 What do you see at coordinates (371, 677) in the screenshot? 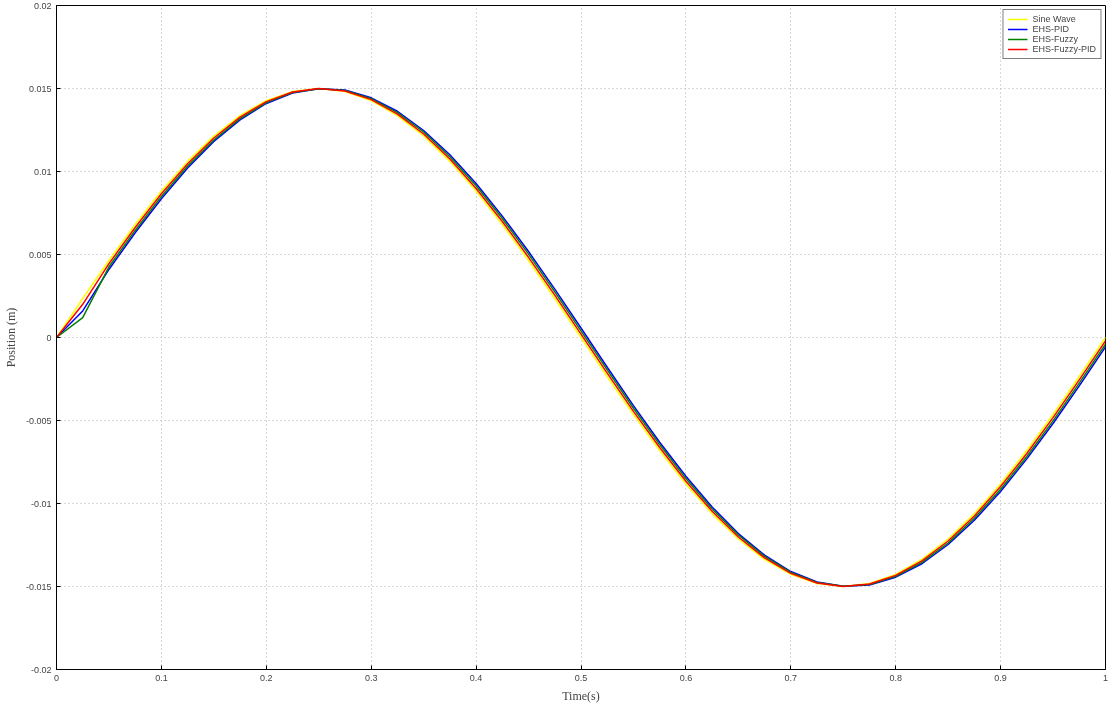
I see `x-tick-label: 0.3` at bounding box center [371, 677].